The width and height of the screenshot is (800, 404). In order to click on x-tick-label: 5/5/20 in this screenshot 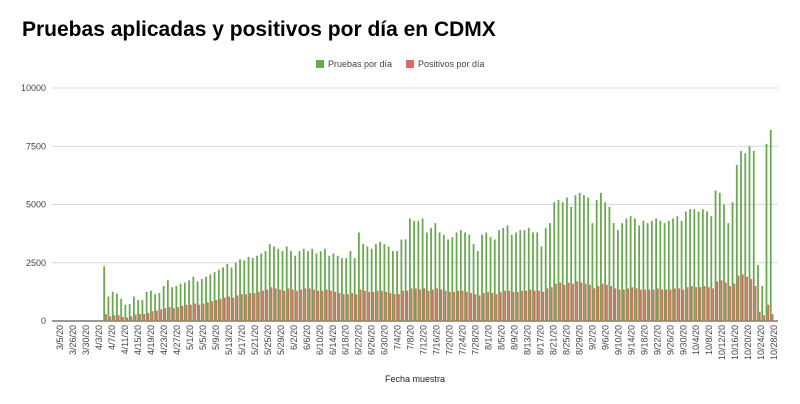, I will do `click(203, 337)`.